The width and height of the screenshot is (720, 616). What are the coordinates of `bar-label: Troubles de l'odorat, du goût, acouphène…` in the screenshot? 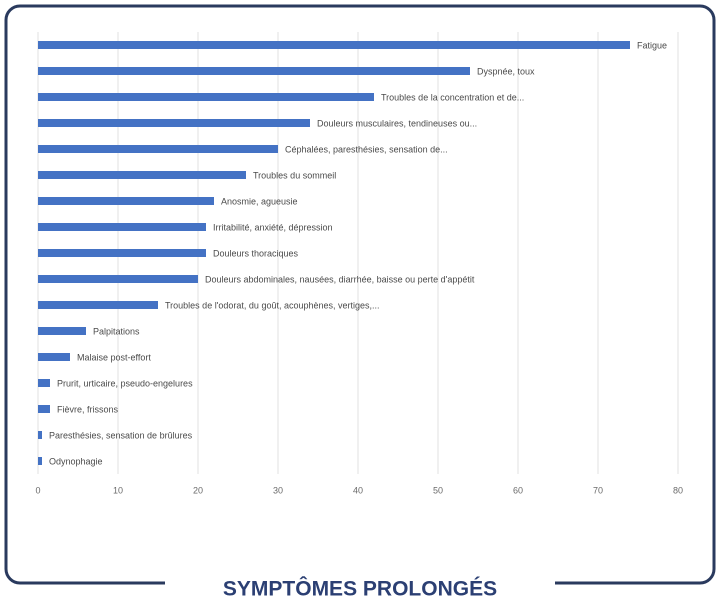 It's located at (272, 305).